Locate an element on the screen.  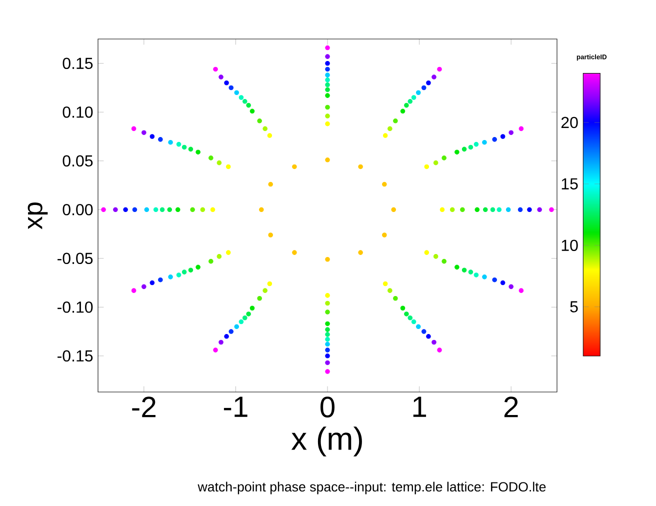
y-tick-label: -0.10 is located at coordinates (75, 307).